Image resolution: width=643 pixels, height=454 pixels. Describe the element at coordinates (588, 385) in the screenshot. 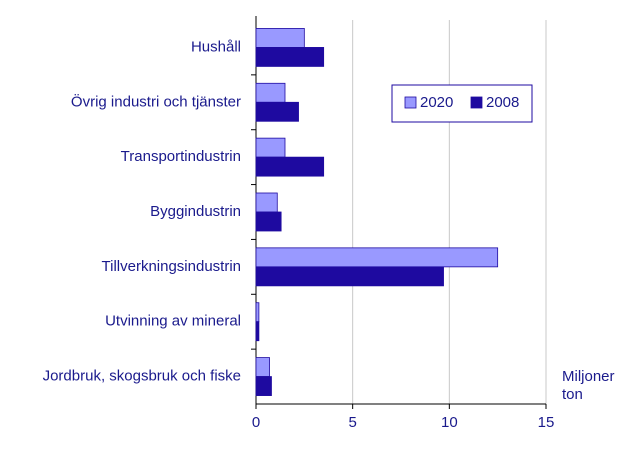

I see `x-axis-label: Miljoner ton` at that location.